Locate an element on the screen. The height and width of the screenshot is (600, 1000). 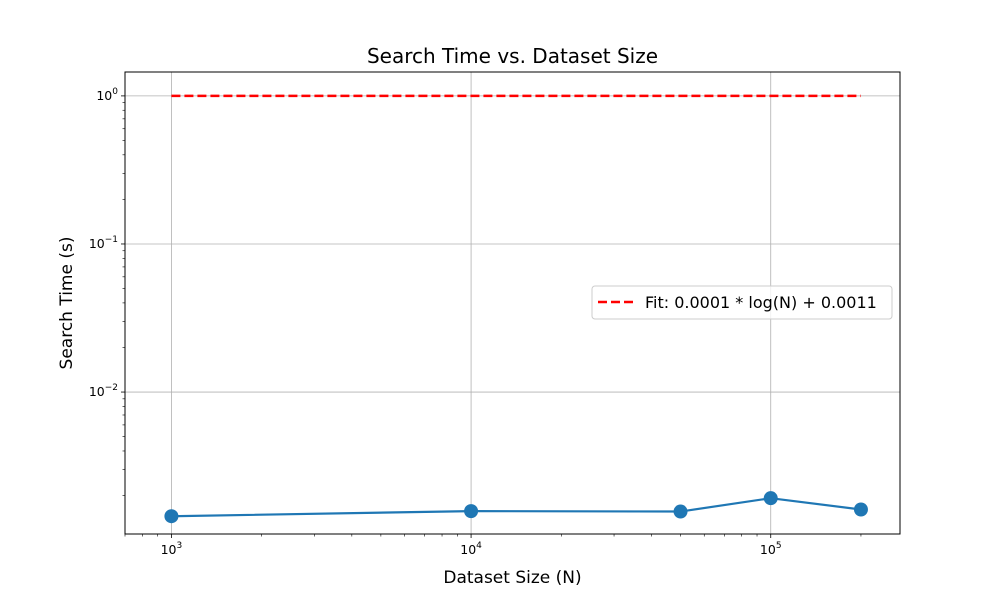
x-tick-label: 105 is located at coordinates (771, 549).